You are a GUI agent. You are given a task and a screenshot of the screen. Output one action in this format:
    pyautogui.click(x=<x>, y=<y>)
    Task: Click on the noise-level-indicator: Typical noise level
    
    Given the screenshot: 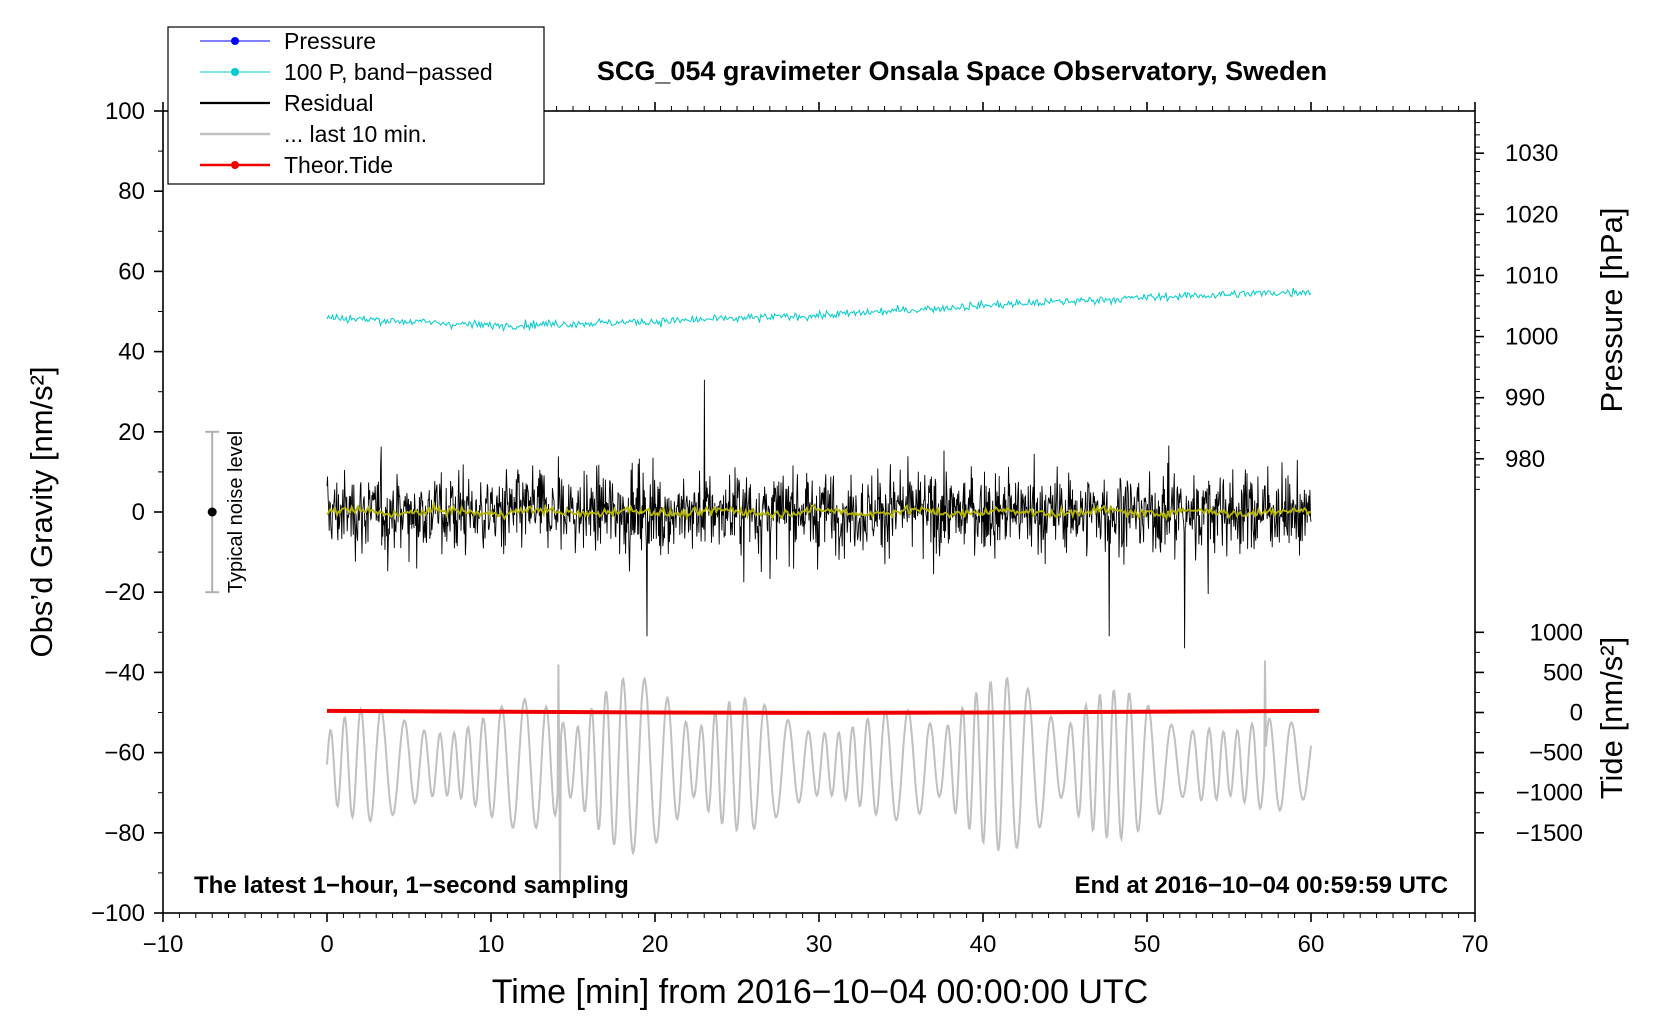 What is the action you would take?
    pyautogui.click(x=226, y=512)
    